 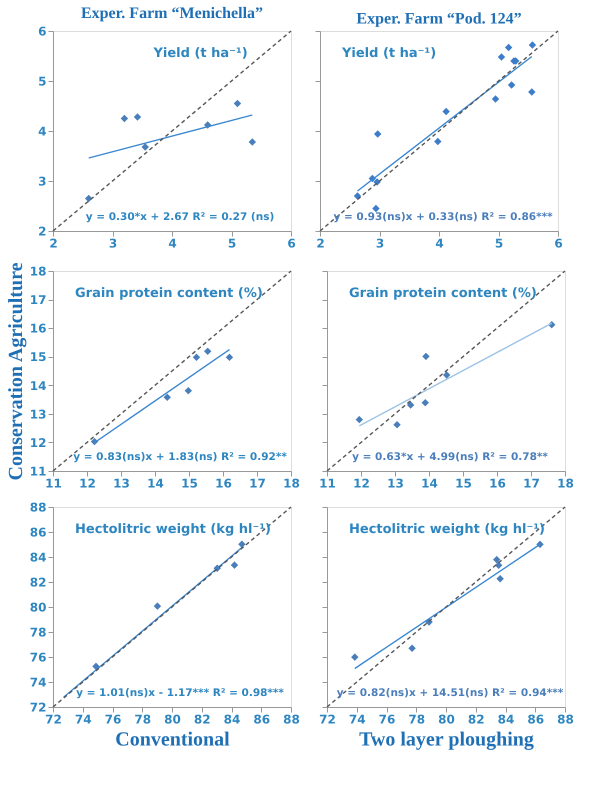 What do you see at coordinates (38, 683) in the screenshot?
I see `y-tick-label: 74` at bounding box center [38, 683].